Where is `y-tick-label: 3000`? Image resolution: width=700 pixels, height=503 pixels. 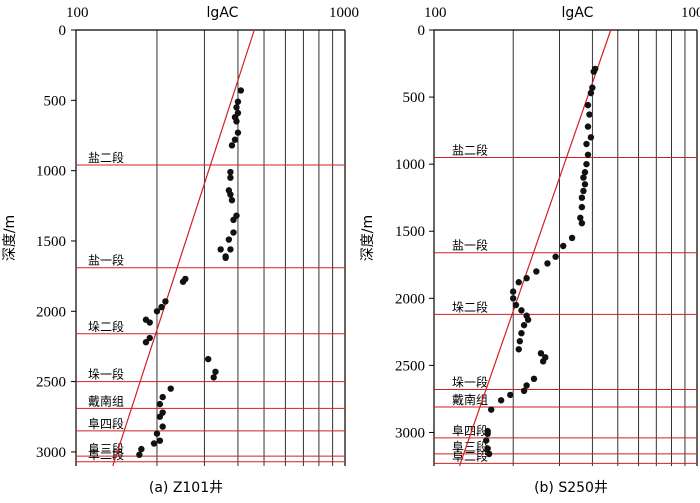
y-tick-label: 3000 is located at coordinates (51, 453).